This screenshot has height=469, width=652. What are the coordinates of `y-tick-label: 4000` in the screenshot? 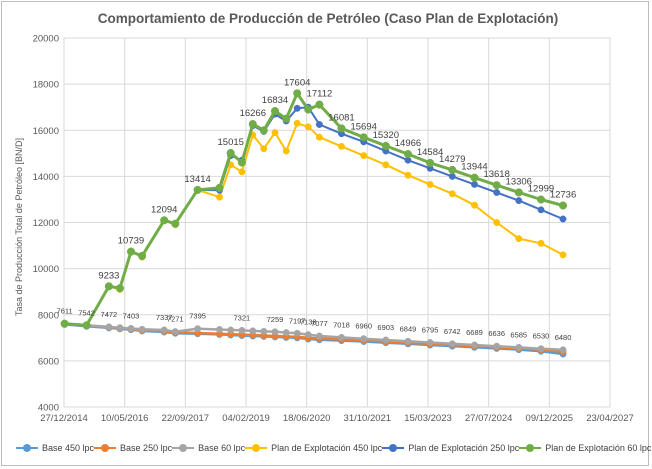 It's located at (48, 408).